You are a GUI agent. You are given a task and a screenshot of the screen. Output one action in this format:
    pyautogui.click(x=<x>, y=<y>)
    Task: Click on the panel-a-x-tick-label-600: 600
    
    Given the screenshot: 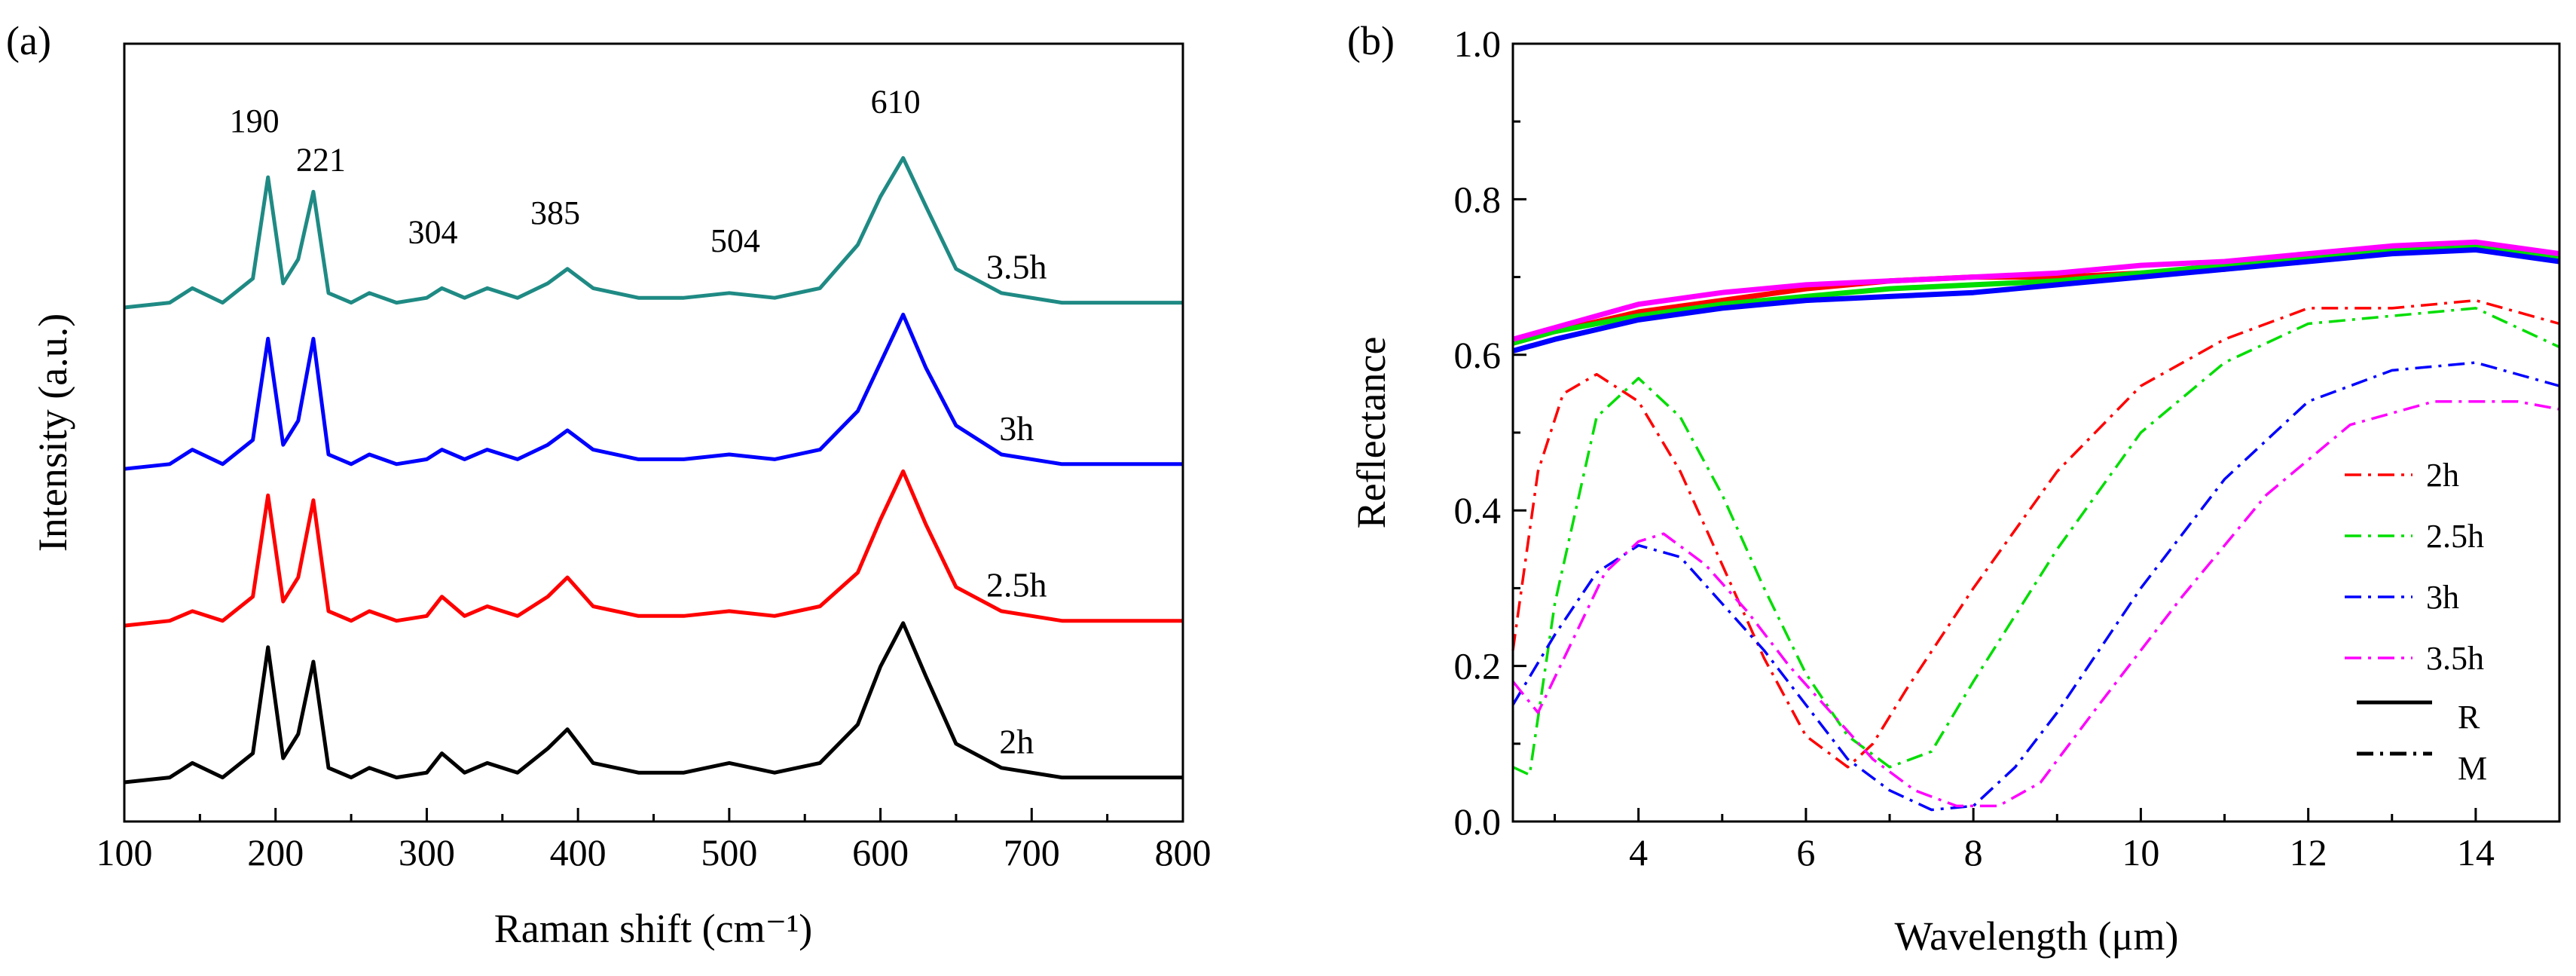 What is the action you would take?
    pyautogui.click(x=880, y=852)
    